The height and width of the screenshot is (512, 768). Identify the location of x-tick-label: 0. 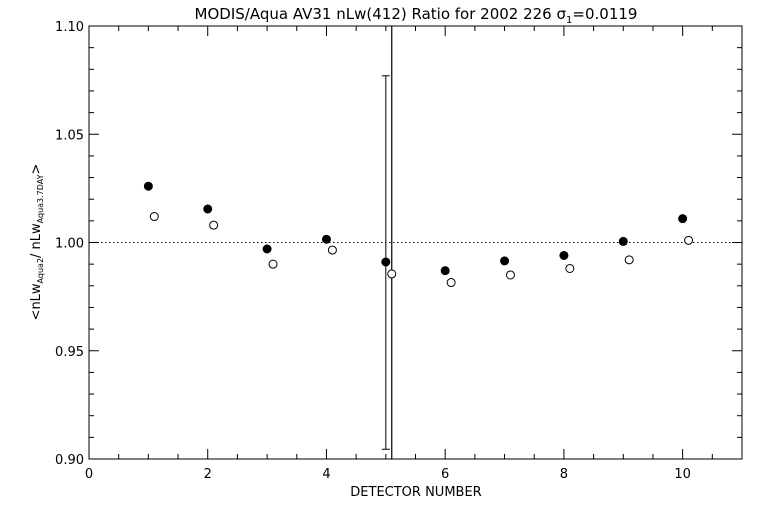
(89, 474).